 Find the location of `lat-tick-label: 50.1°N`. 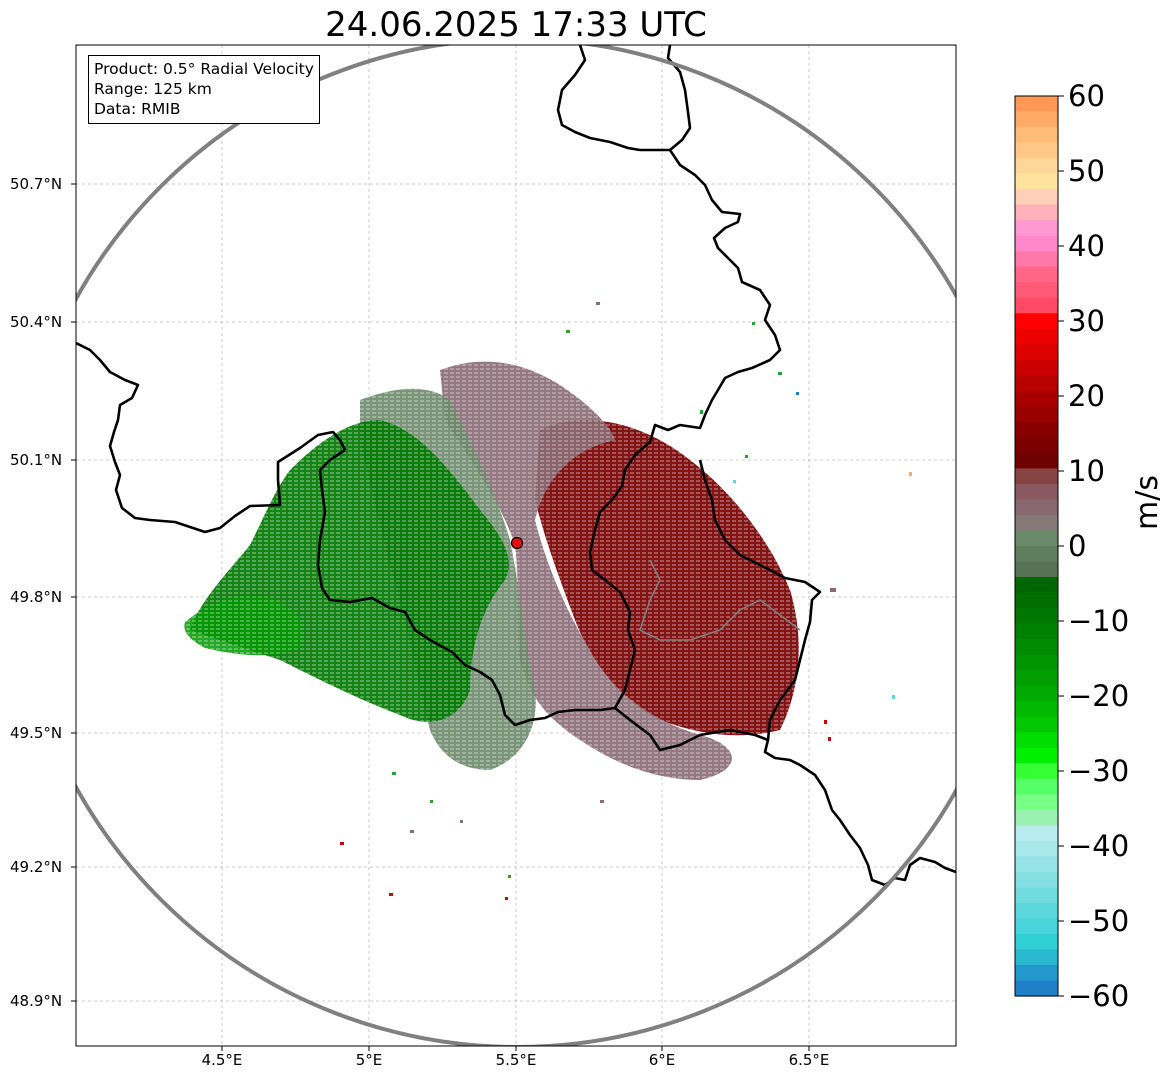

lat-tick-label: 50.1°N is located at coordinates (36, 460).